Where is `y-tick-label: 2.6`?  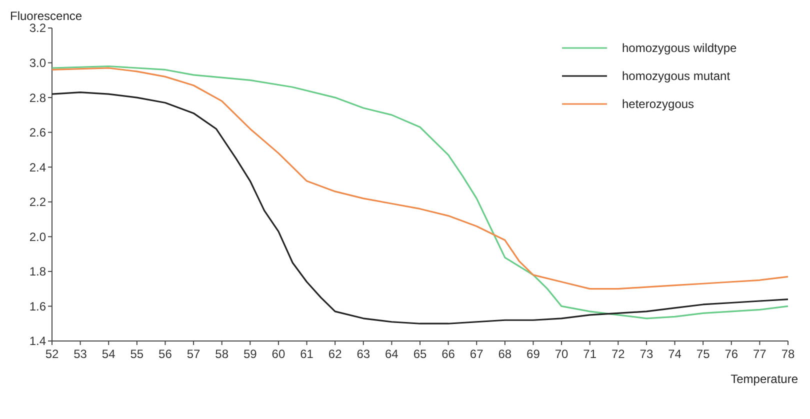 y-tick-label: 2.6 is located at coordinates (37, 133).